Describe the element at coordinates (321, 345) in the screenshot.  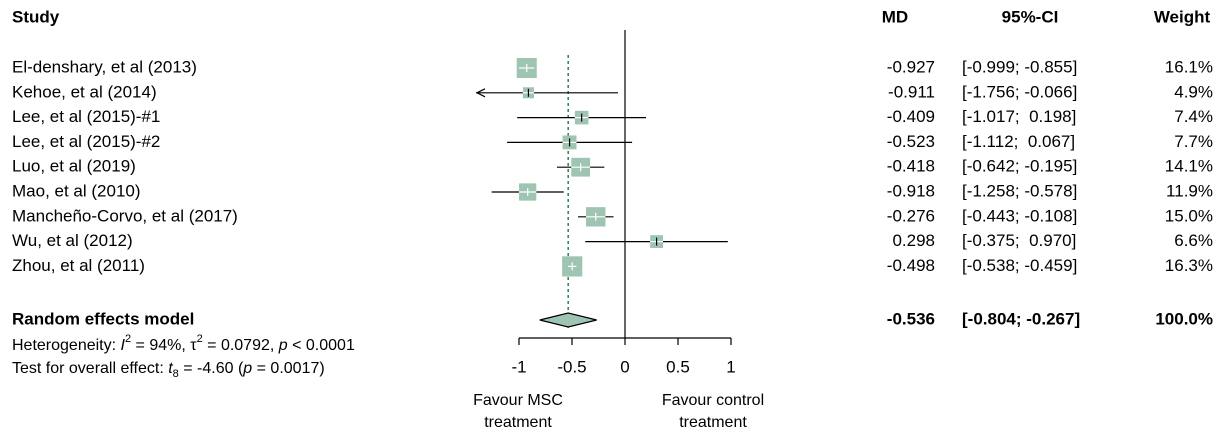
I see `text: < 0.0001` at that location.